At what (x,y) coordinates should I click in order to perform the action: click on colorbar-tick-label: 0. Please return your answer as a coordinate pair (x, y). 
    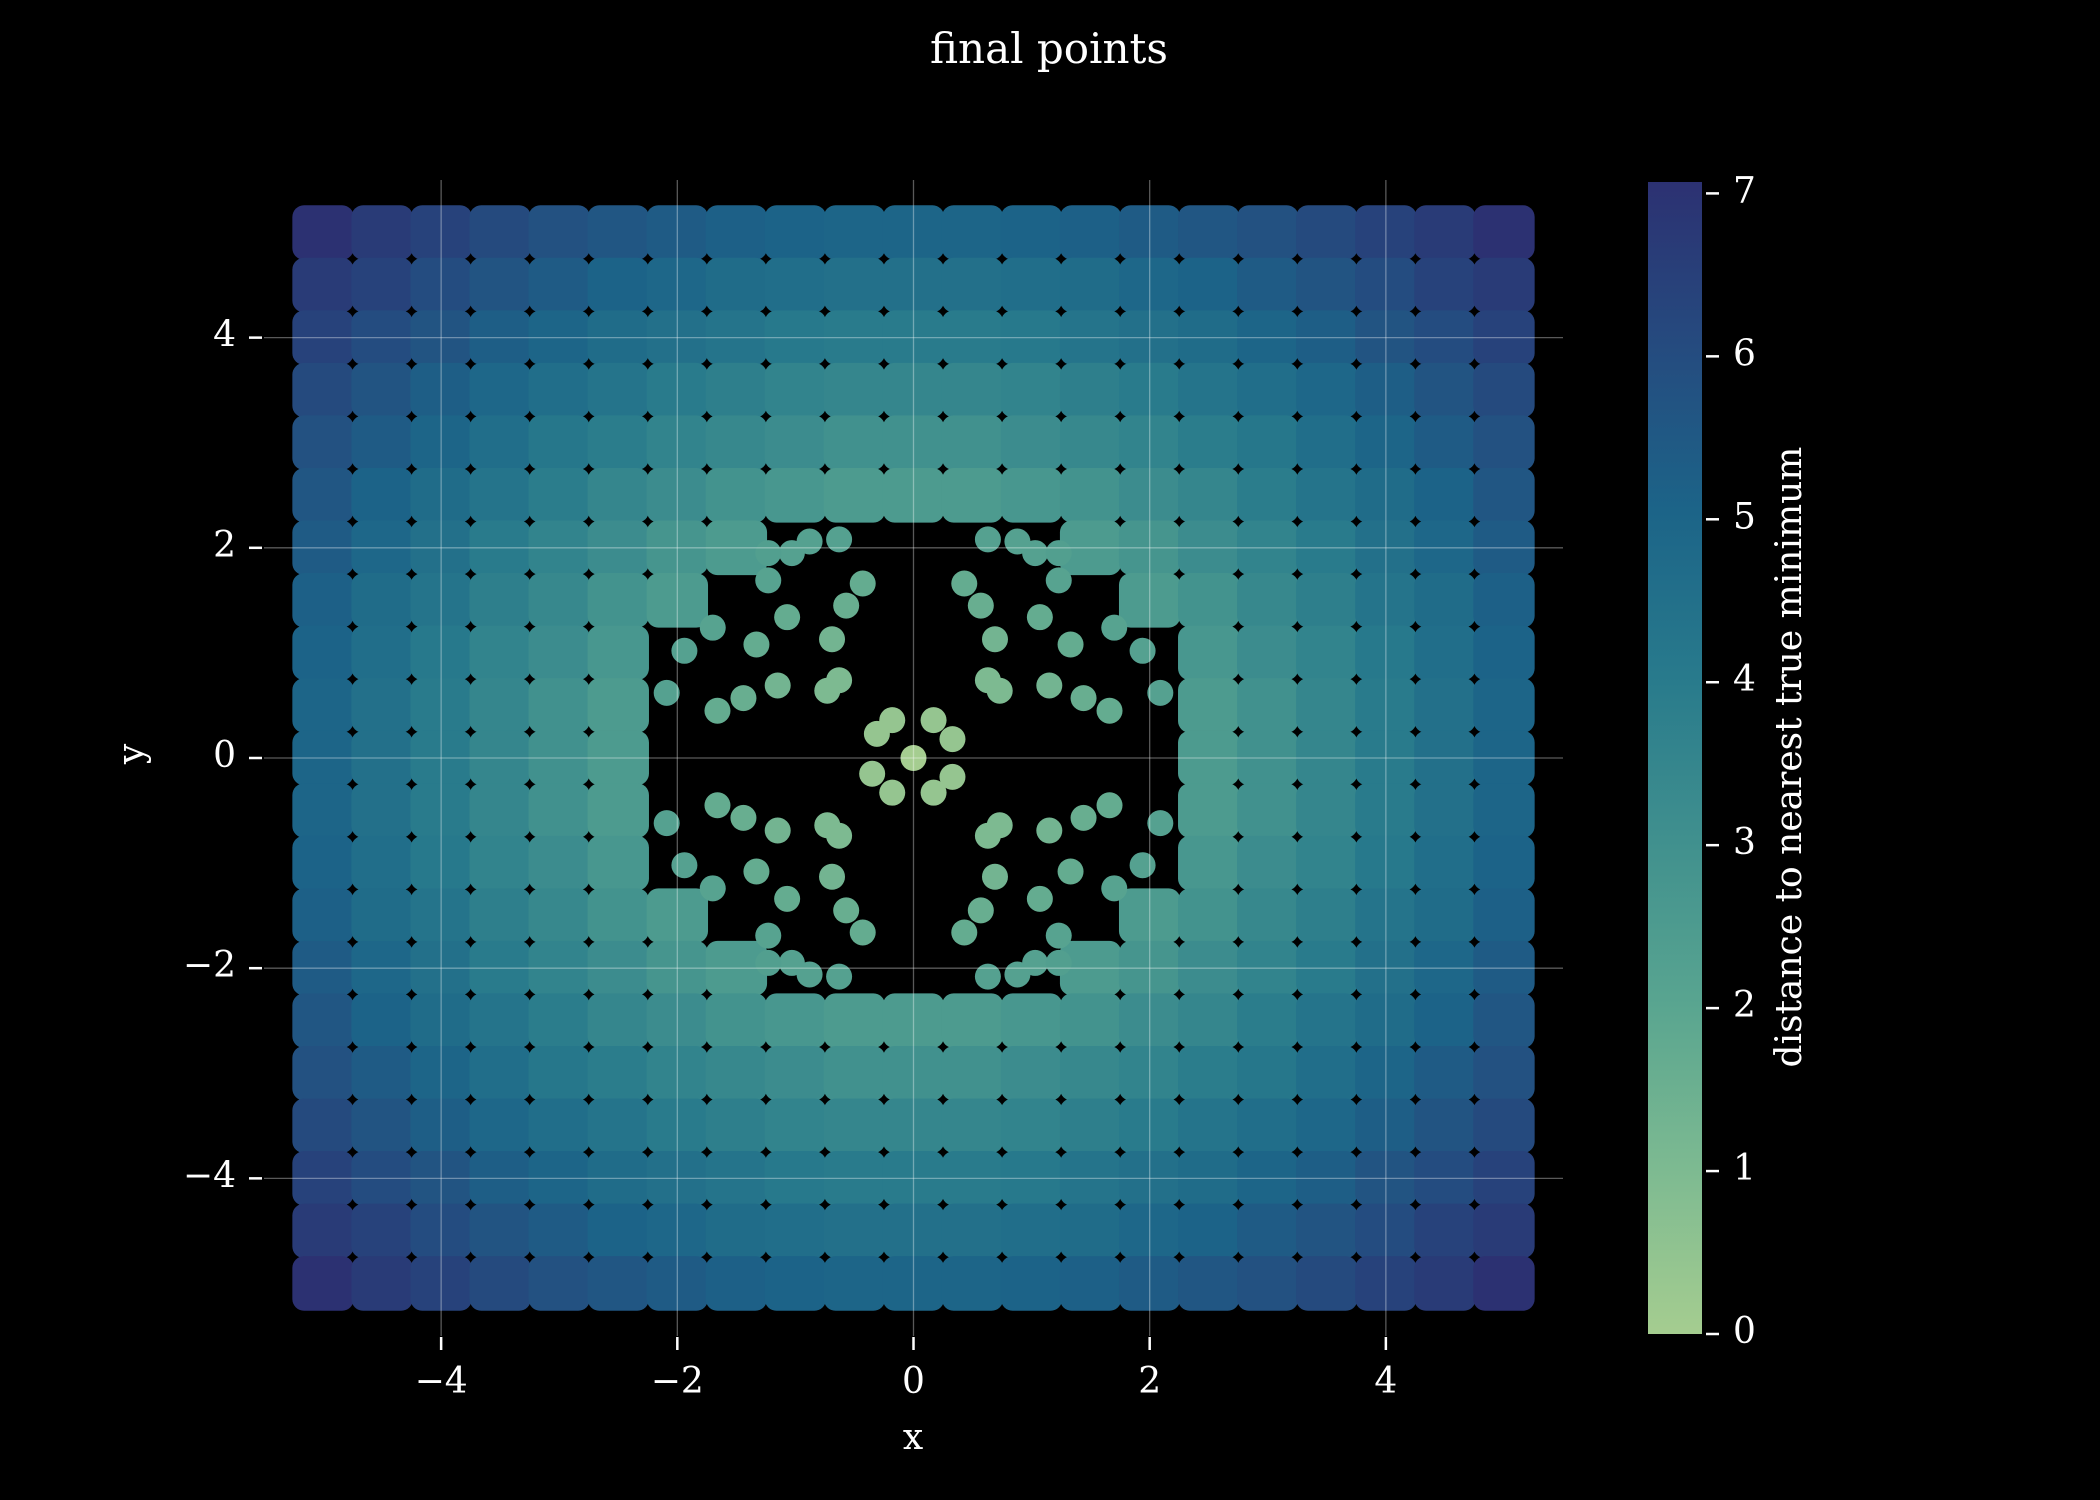
    Looking at the image, I should click on (1744, 1331).